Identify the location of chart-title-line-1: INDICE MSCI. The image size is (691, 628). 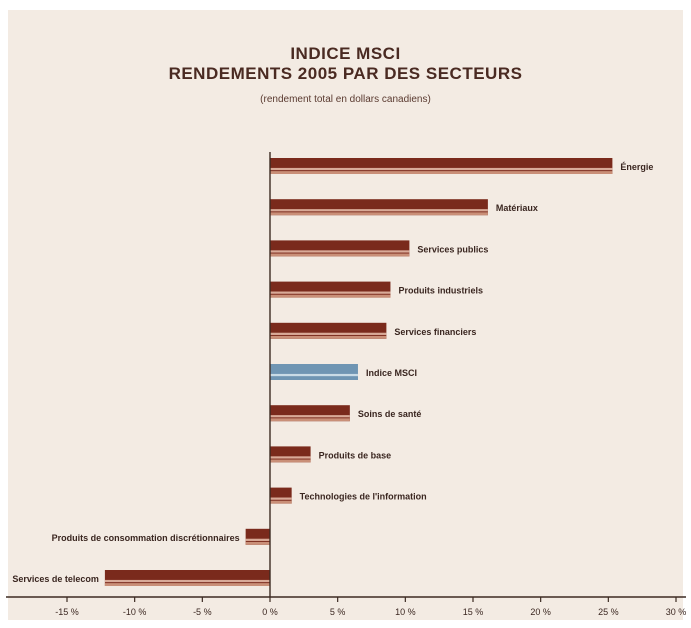
(345, 53).